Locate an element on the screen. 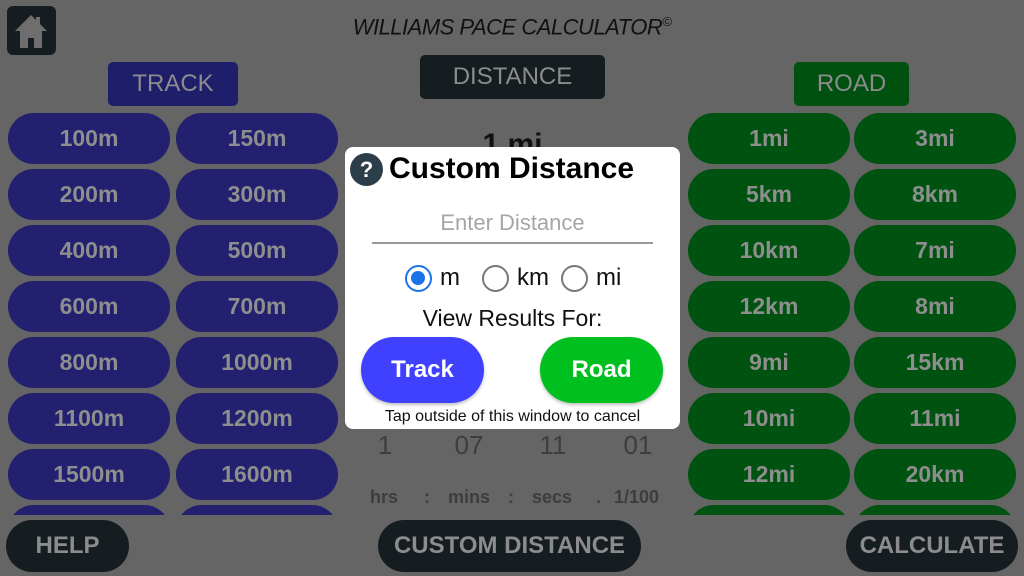 The height and width of the screenshot is (576, 1024). track-results-button: Track is located at coordinates (422, 370).